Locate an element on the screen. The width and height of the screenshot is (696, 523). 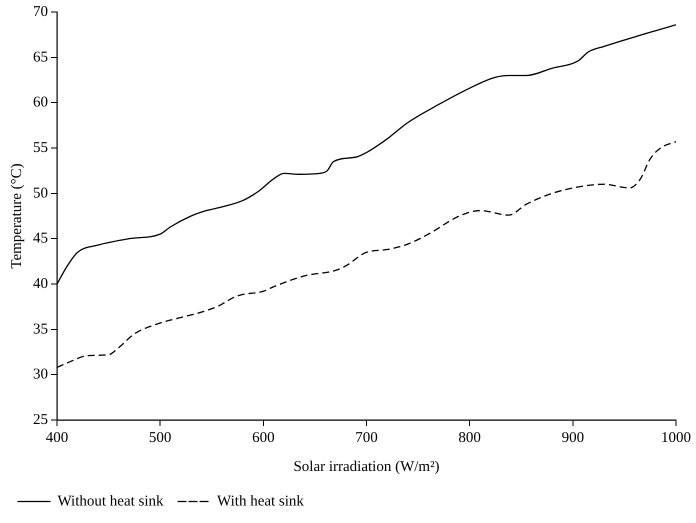
y-tick-label: 50 is located at coordinates (40, 193).